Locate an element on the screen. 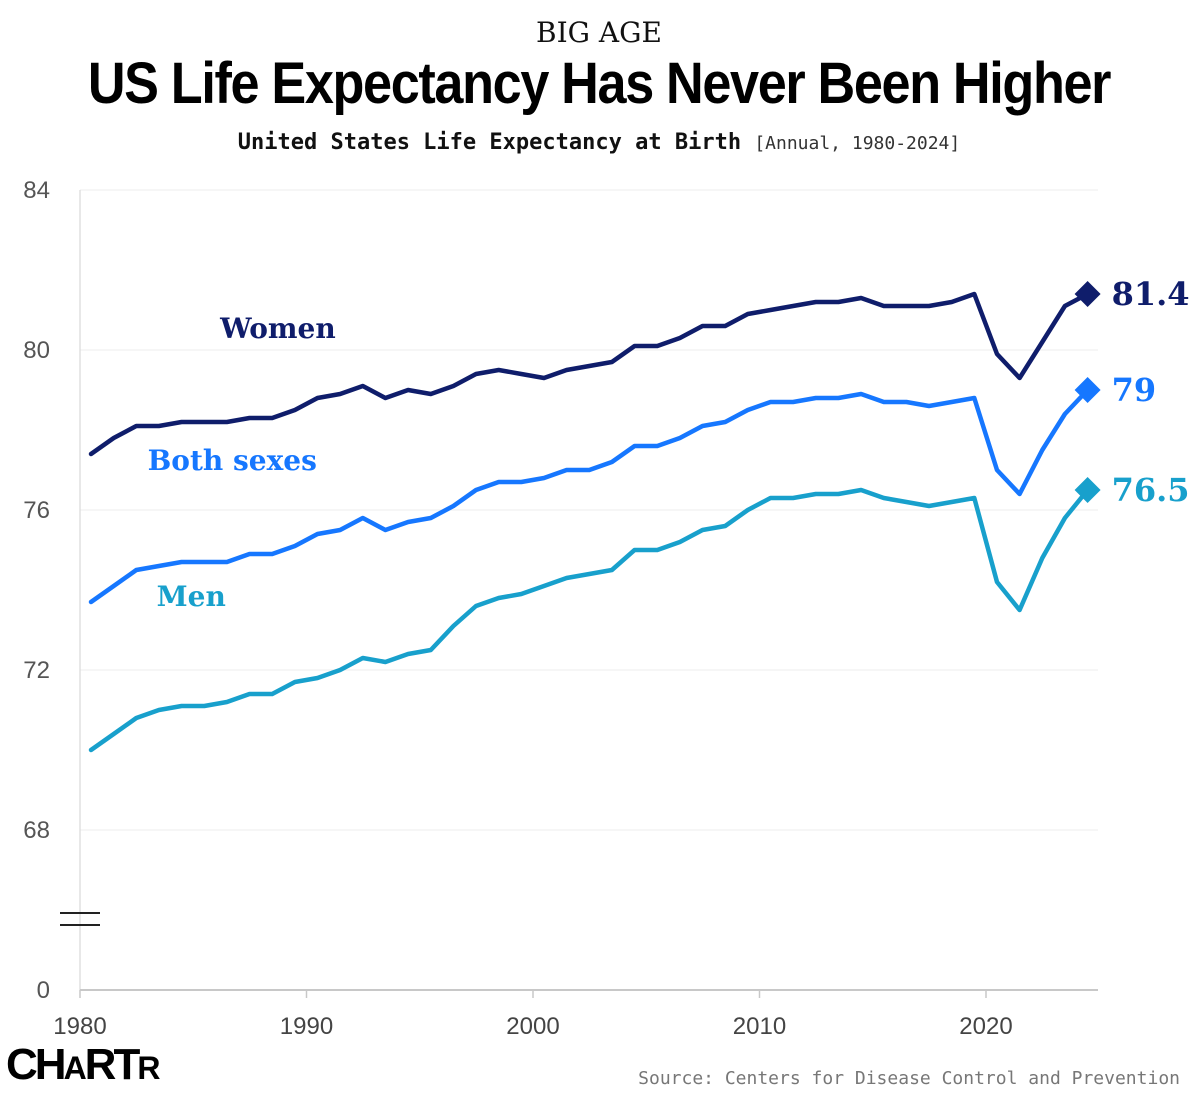 This screenshot has width=1198, height=1102. x-tick-label: 2010 is located at coordinates (759, 1026).